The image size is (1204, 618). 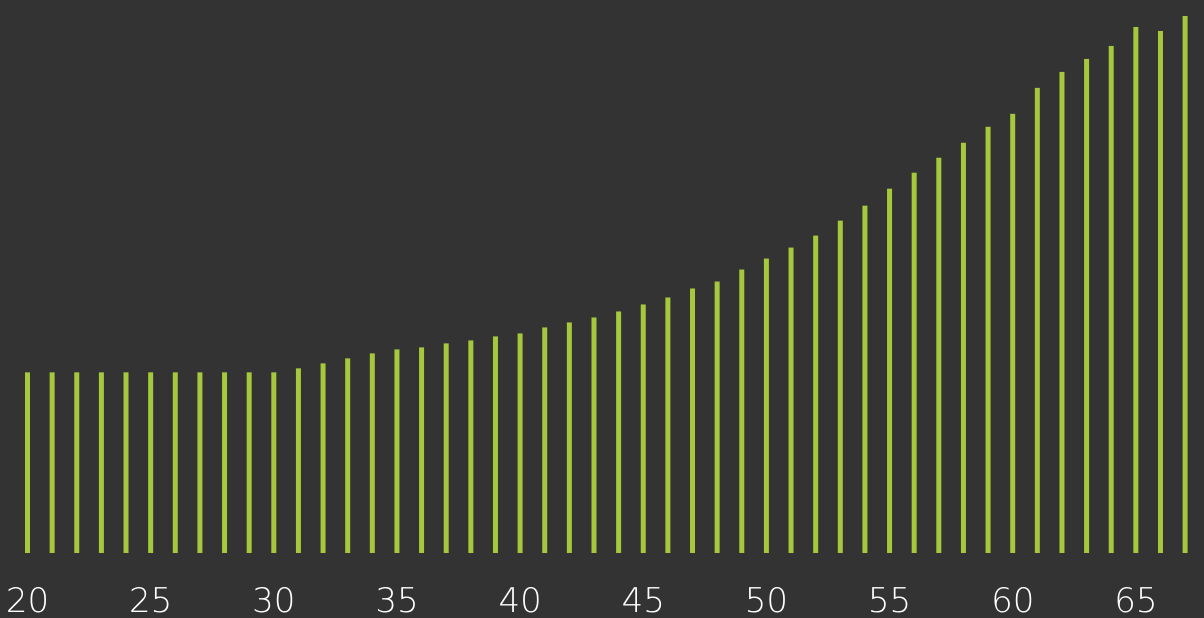 What do you see at coordinates (519, 599) in the screenshot?
I see `x-tick-label-40: 40` at bounding box center [519, 599].